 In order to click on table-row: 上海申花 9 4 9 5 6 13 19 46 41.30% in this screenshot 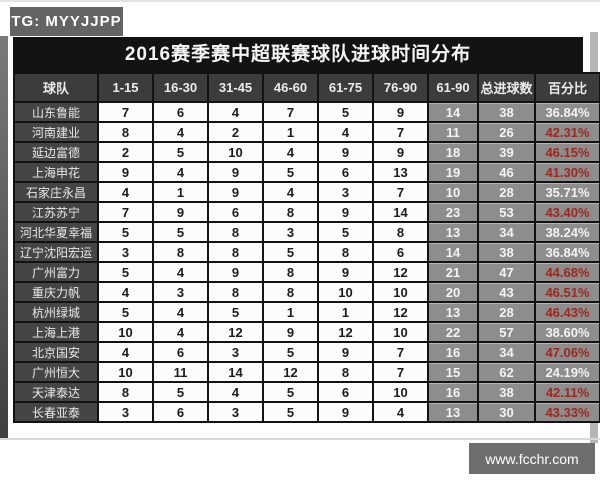, I will do `click(306, 172)`.